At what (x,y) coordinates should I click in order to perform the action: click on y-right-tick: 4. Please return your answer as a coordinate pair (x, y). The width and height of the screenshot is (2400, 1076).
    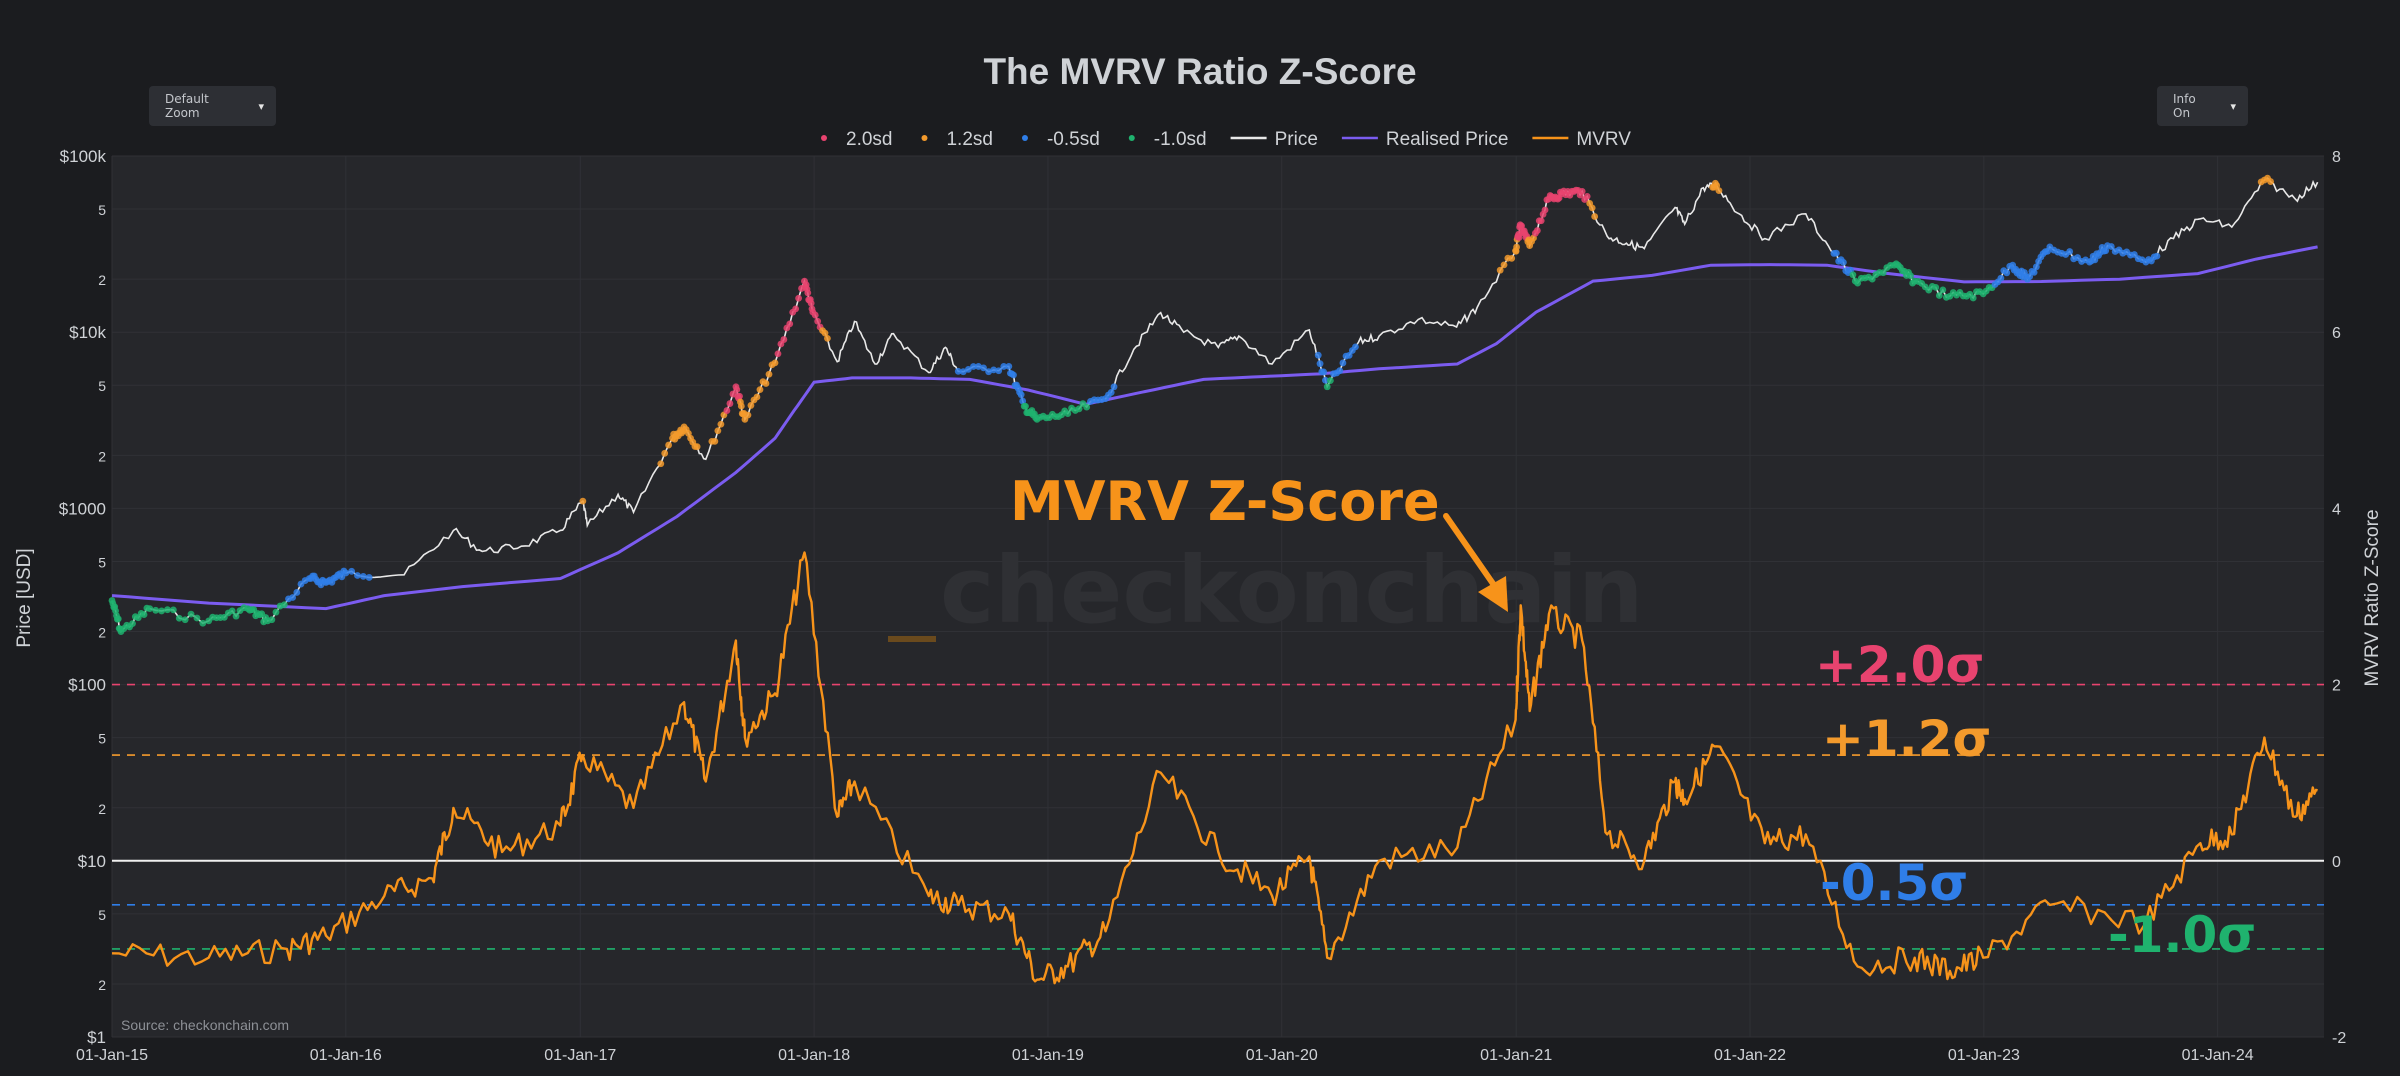
    Looking at the image, I should click on (2336, 509).